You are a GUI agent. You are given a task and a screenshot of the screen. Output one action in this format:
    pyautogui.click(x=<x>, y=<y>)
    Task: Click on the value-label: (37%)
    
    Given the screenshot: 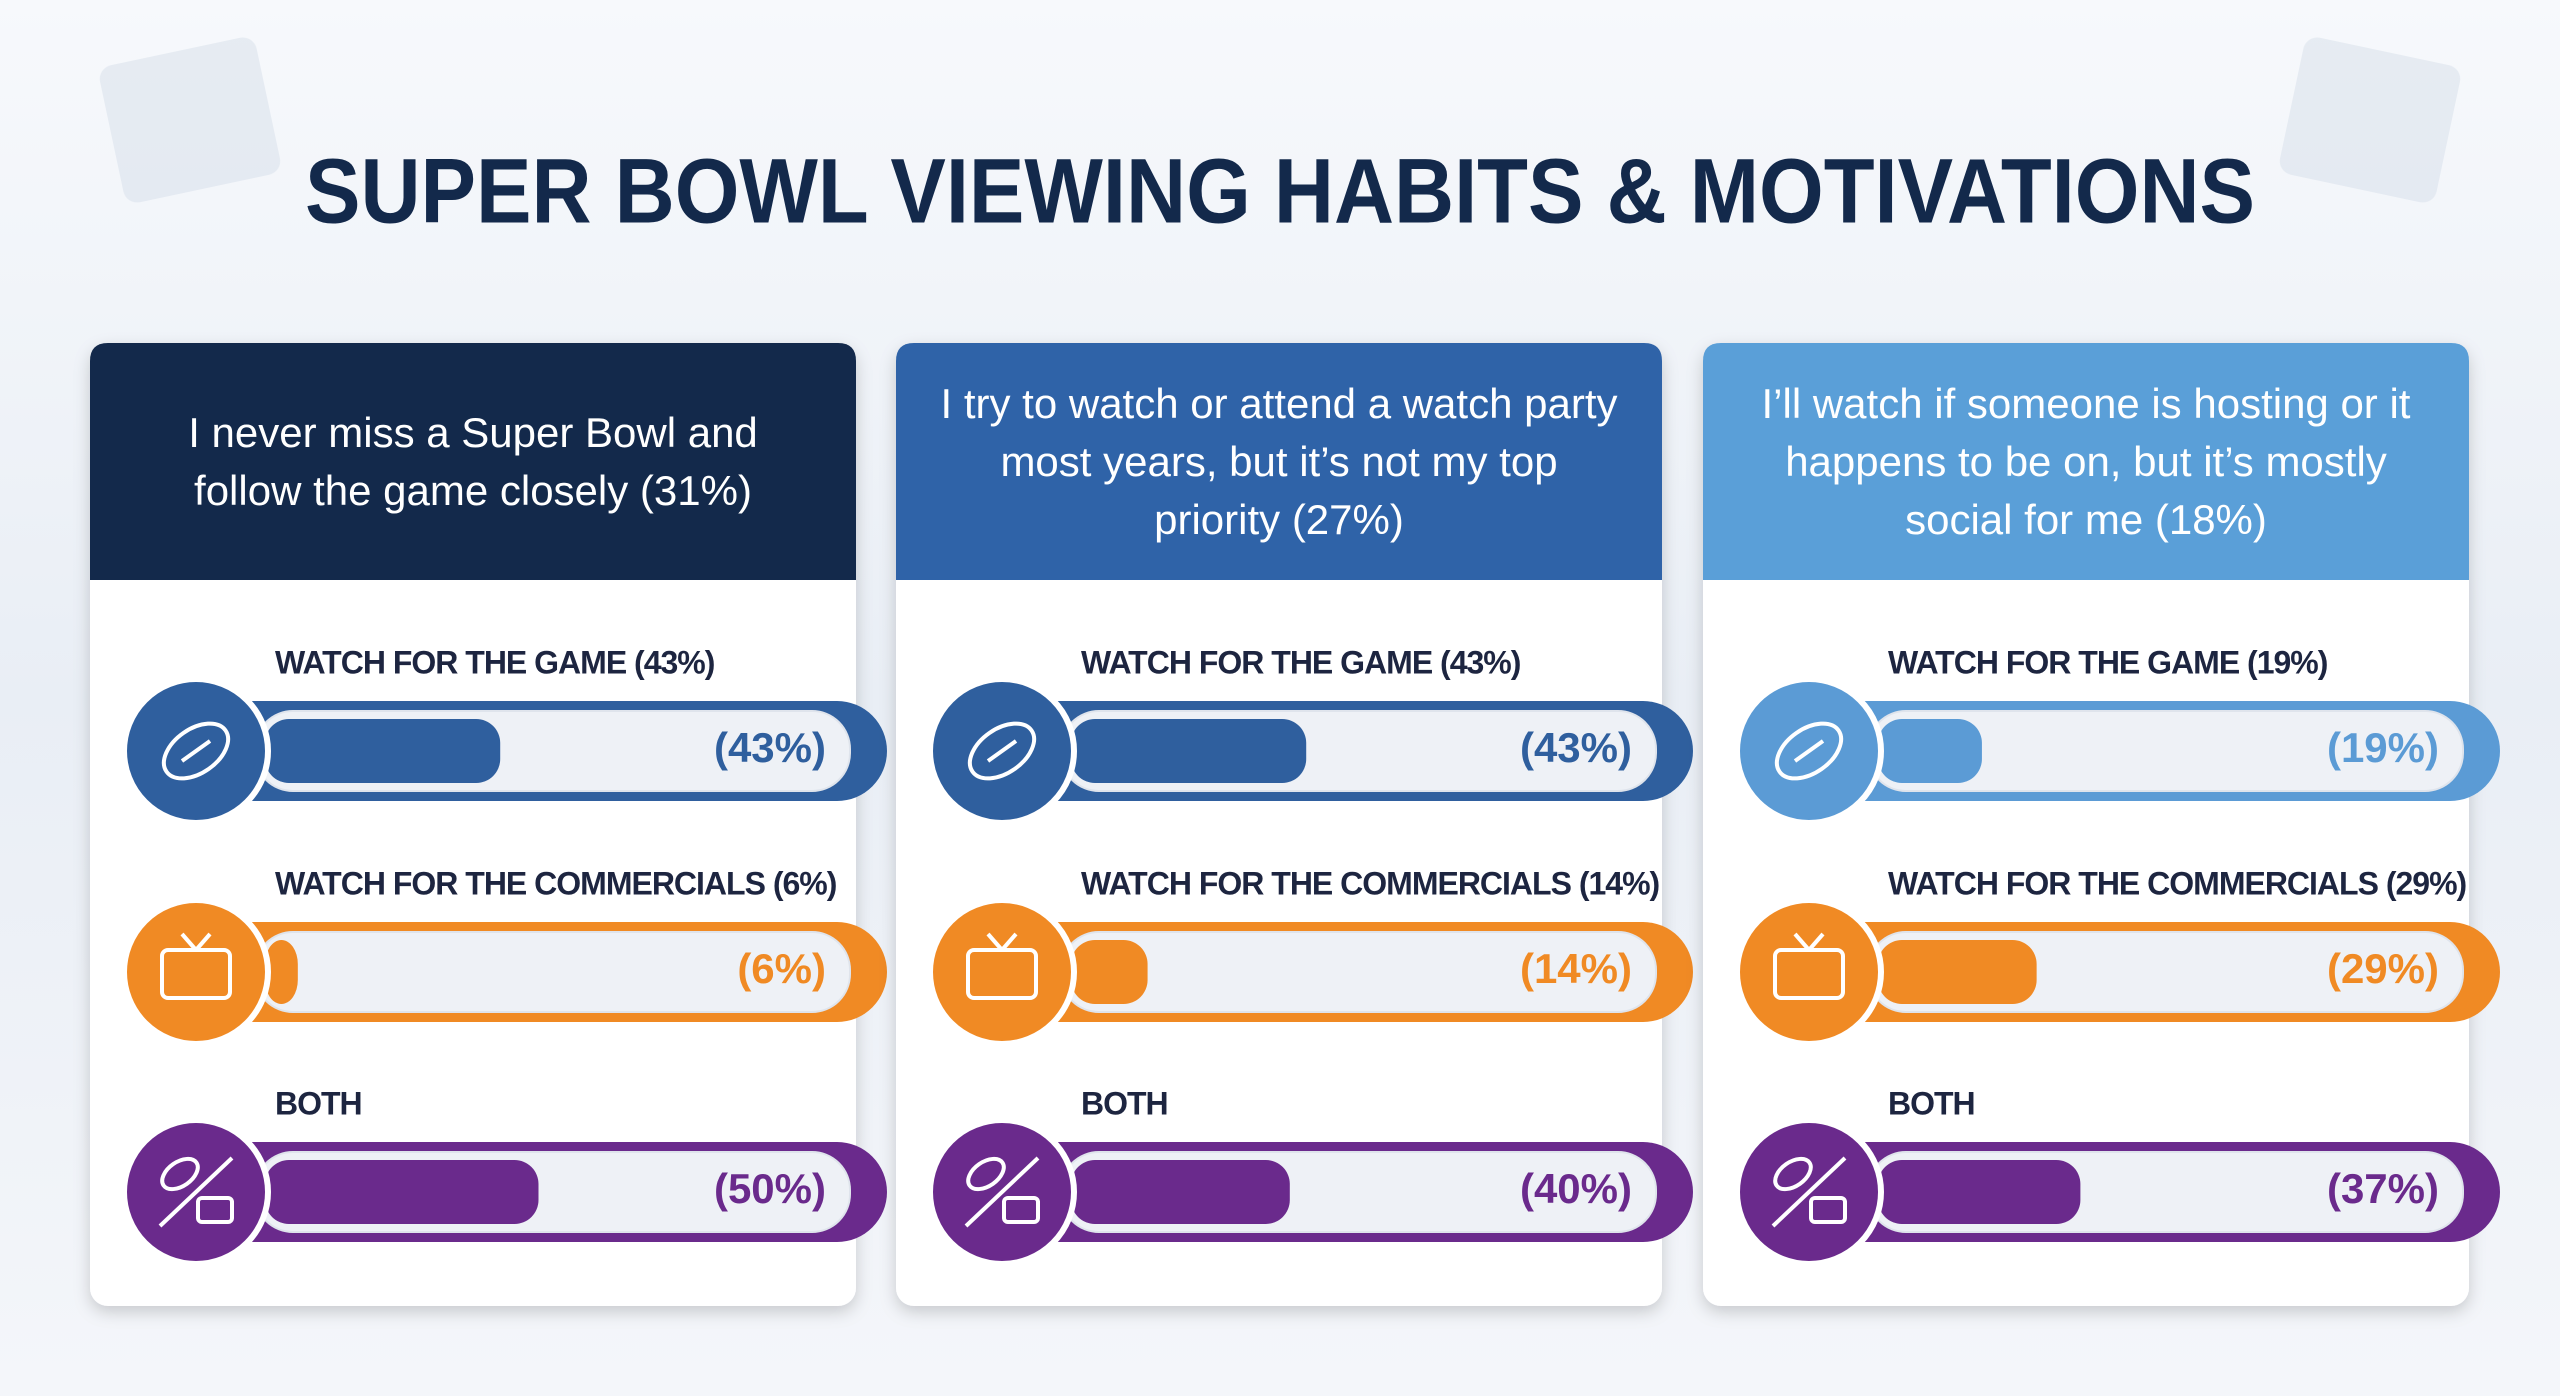 What is the action you would take?
    pyautogui.click(x=2383, y=1188)
    